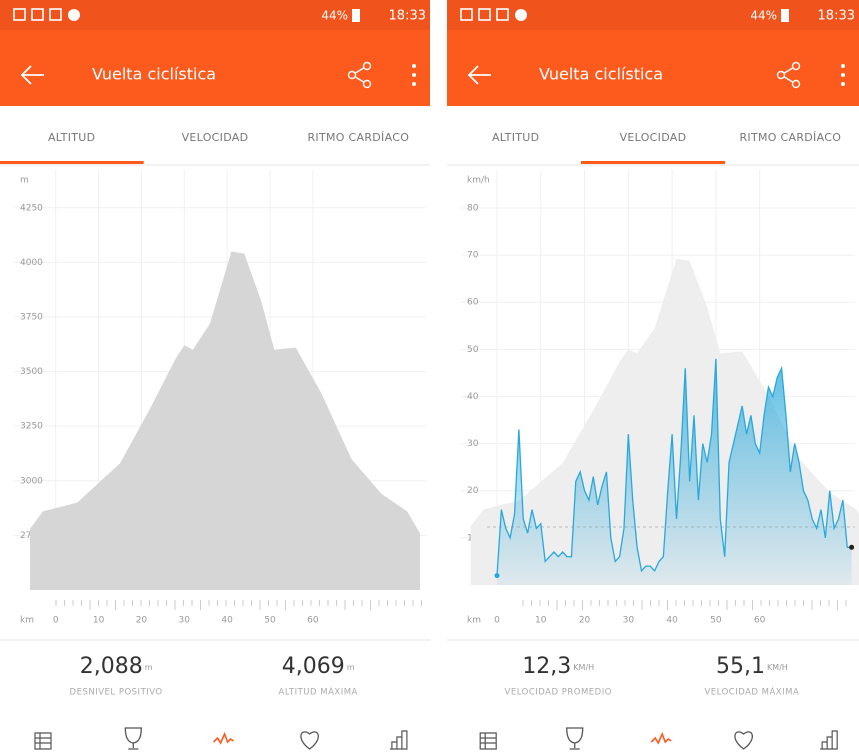 This screenshot has height=753, width=859. What do you see at coordinates (31, 481) in the screenshot?
I see `y-tick-label: 3000` at bounding box center [31, 481].